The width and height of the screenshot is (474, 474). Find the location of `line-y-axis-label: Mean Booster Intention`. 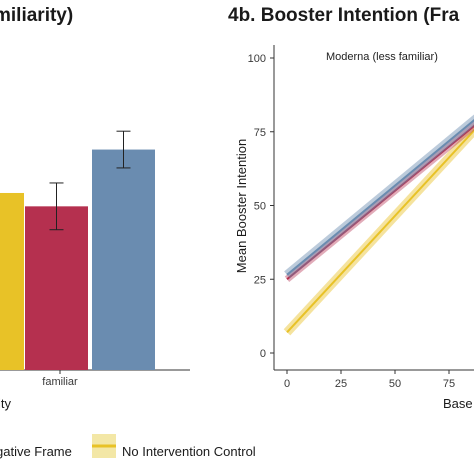

line-y-axis-label: Mean Booster Intention is located at coordinates (241, 206).